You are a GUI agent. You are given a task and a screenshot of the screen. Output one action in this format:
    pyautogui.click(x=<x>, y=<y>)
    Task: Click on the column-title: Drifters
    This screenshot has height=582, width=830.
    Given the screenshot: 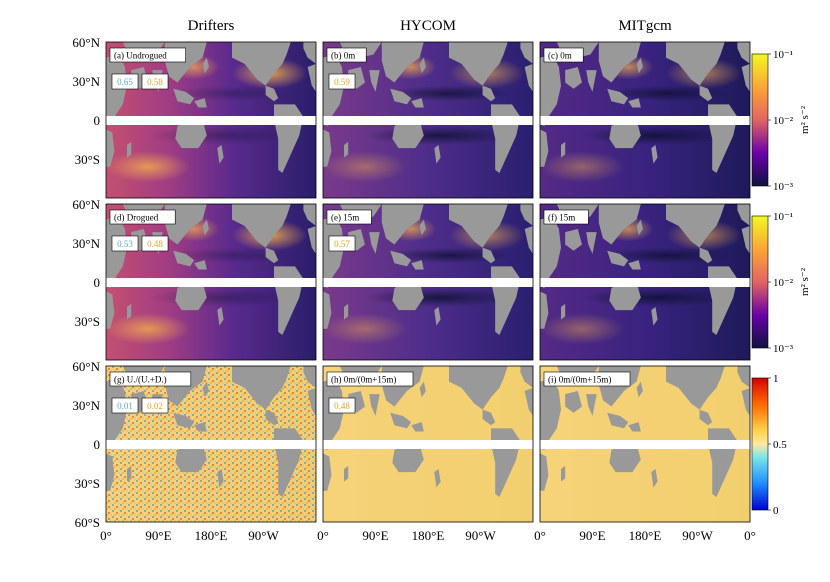 What is the action you would take?
    pyautogui.click(x=211, y=26)
    